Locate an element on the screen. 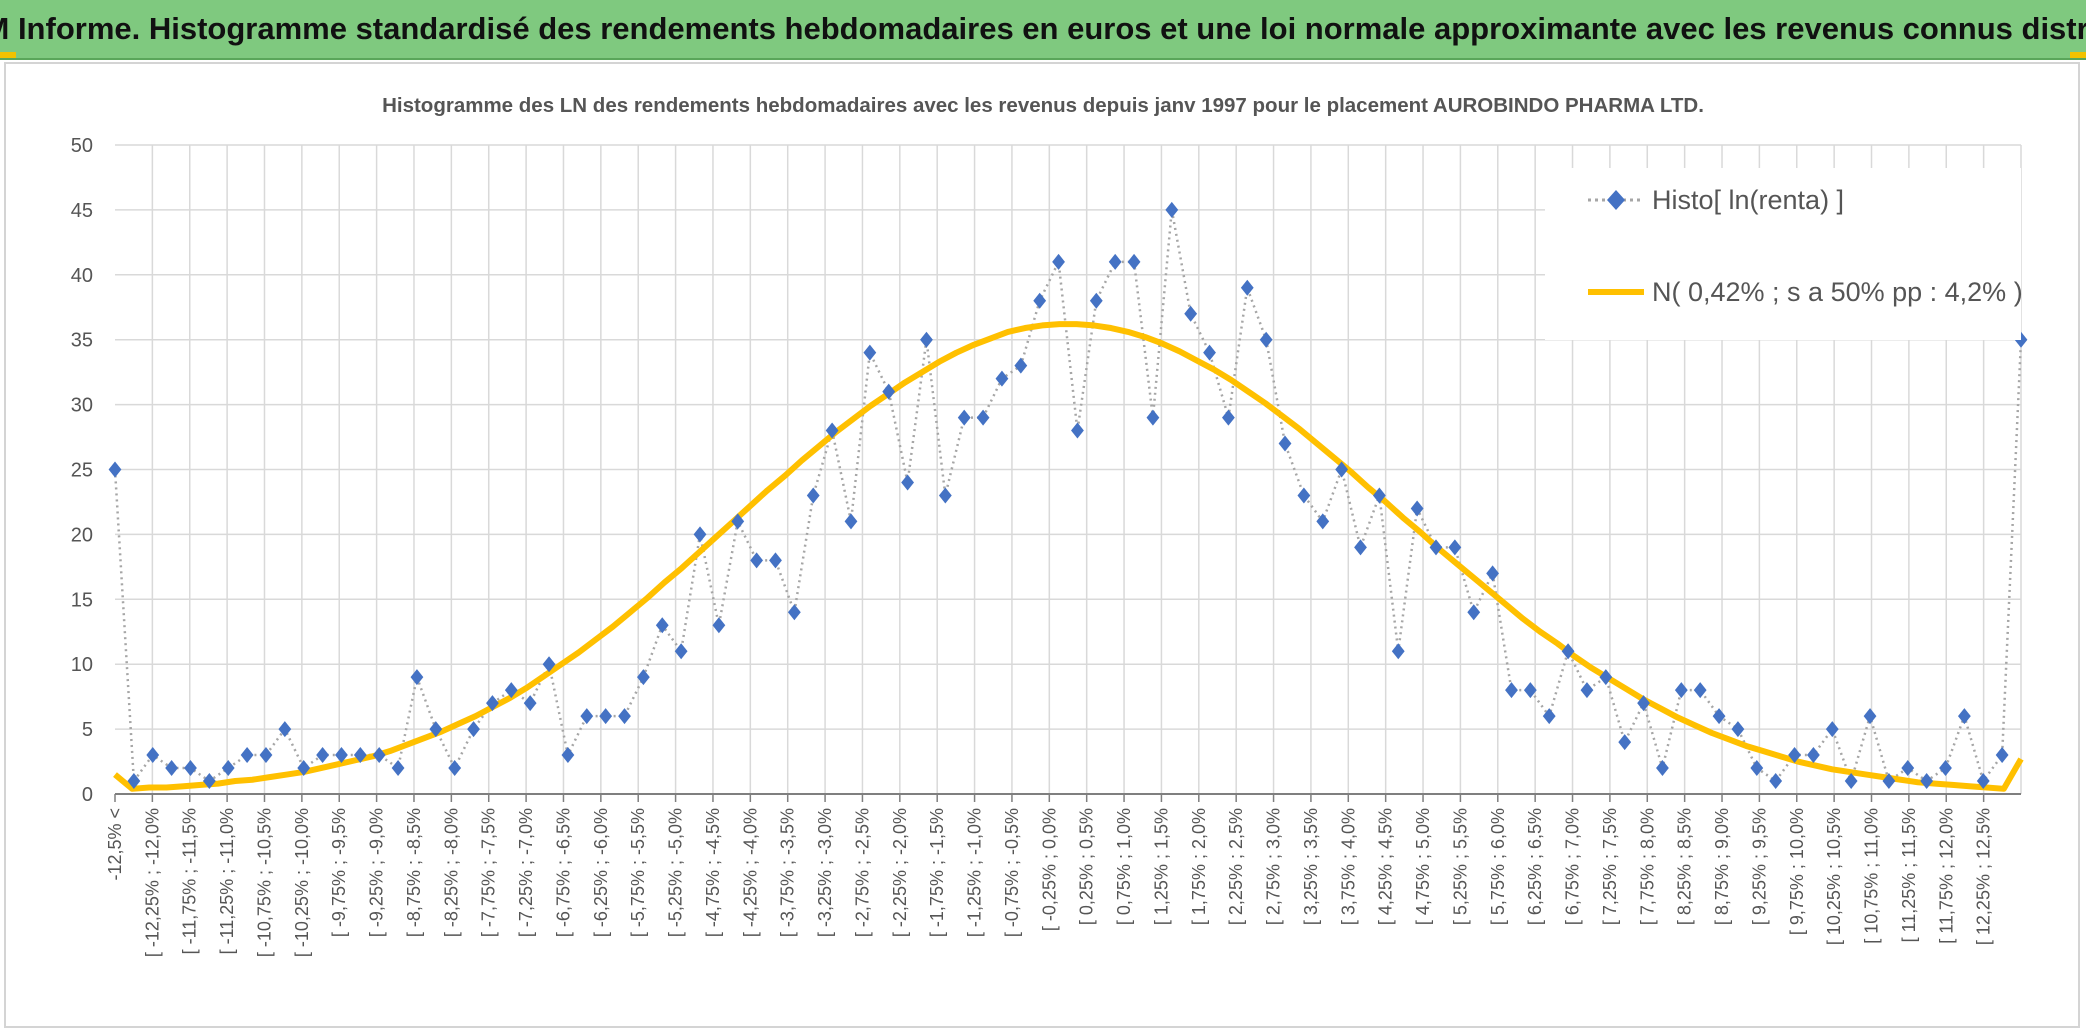 Image resolution: width=2086 pixels, height=1033 pixels. y-tick-label: 20 is located at coordinates (82, 535).